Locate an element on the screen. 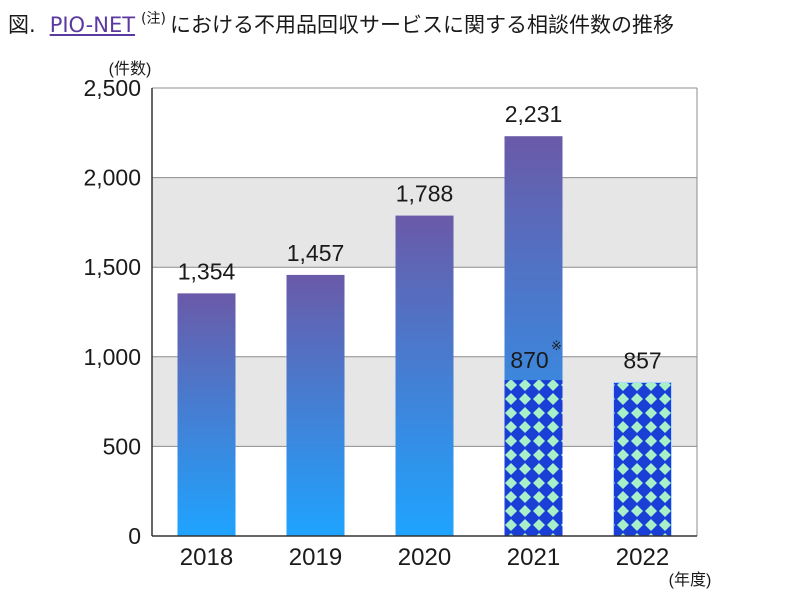  note-value-label: 870 is located at coordinates (529, 360).